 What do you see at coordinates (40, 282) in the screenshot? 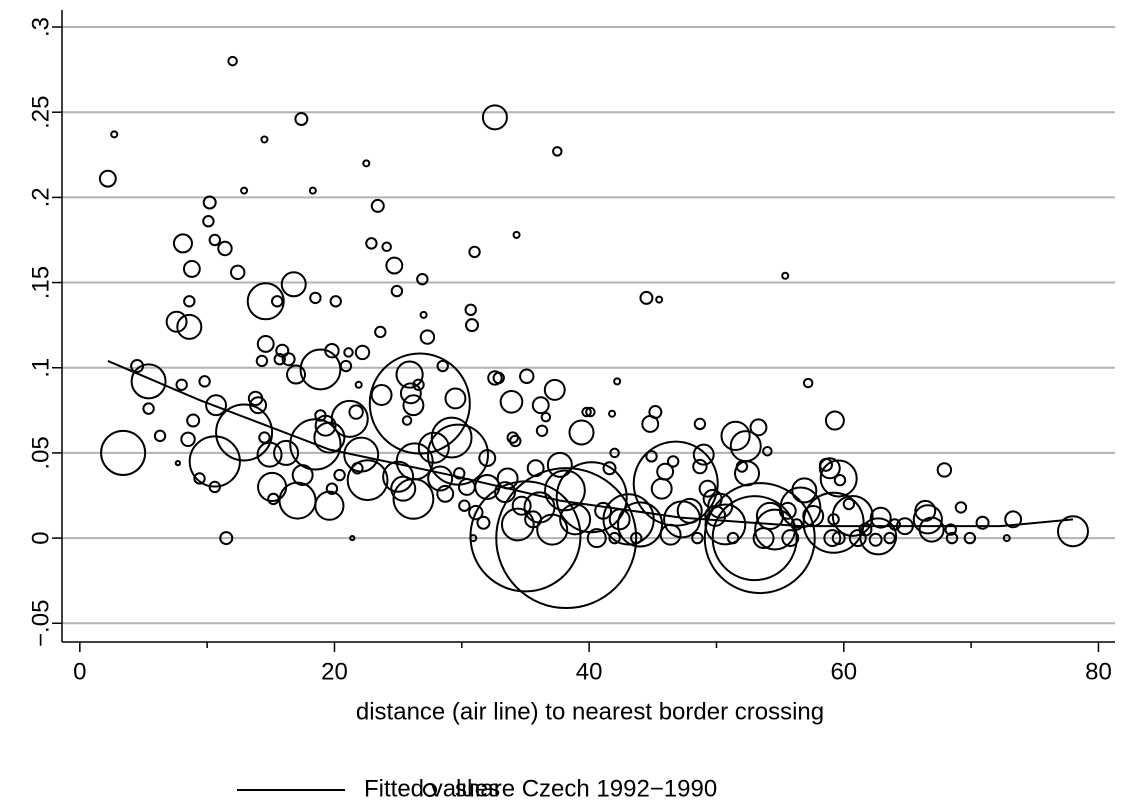
I see `y-tick-label: .15` at bounding box center [40, 282].